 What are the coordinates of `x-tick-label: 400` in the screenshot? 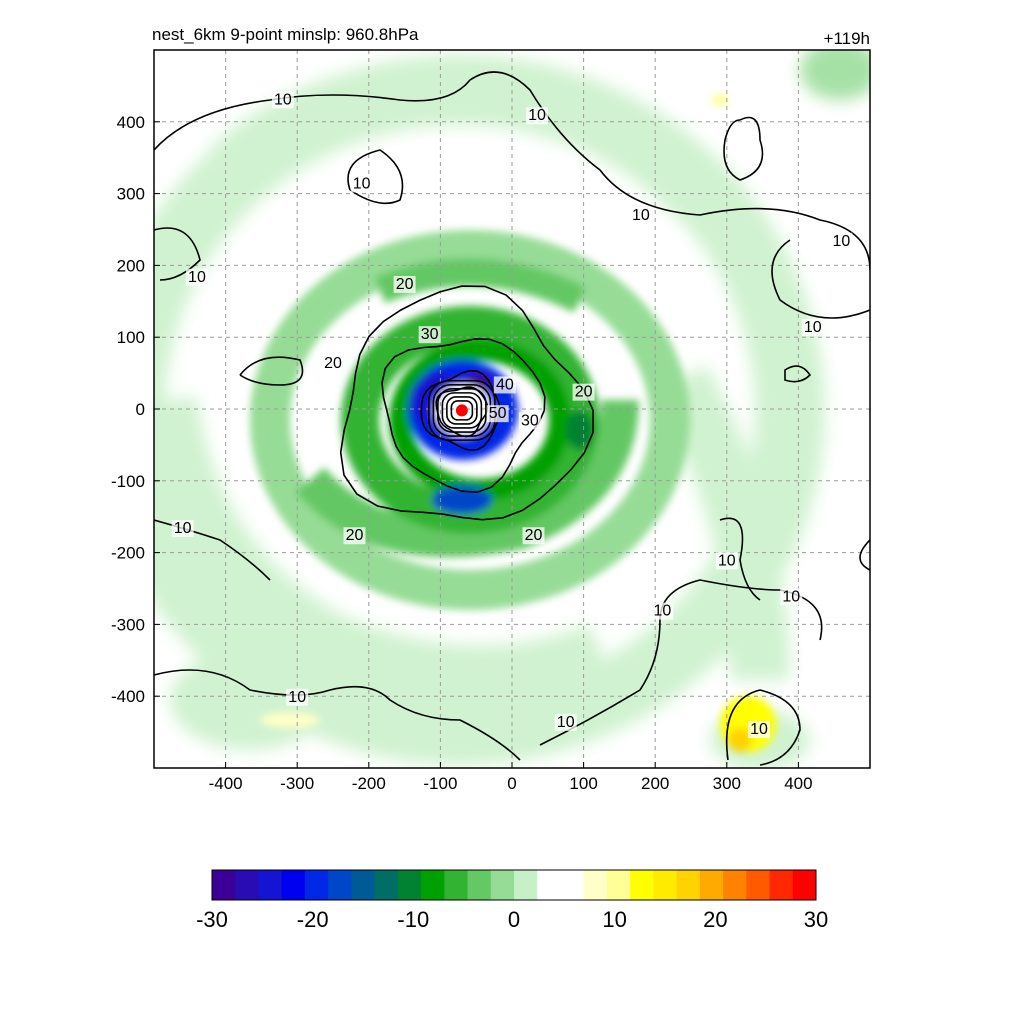 It's located at (798, 783).